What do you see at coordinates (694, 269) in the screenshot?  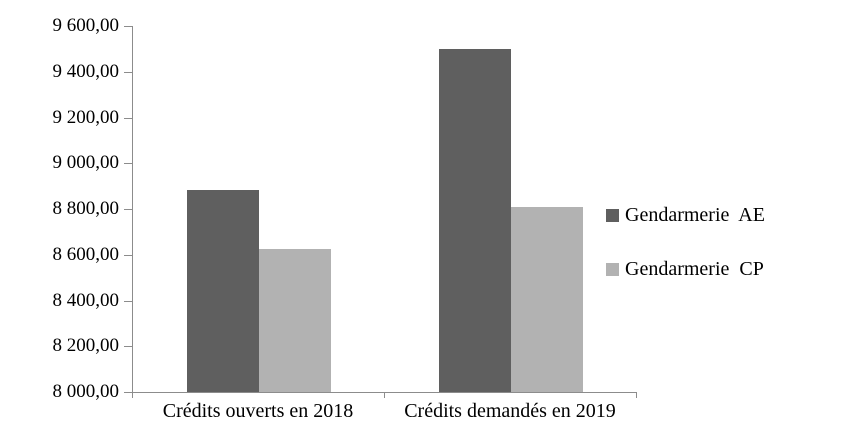 I see `legend-label-gendarmerie-cp: Gendarmerie CP` at bounding box center [694, 269].